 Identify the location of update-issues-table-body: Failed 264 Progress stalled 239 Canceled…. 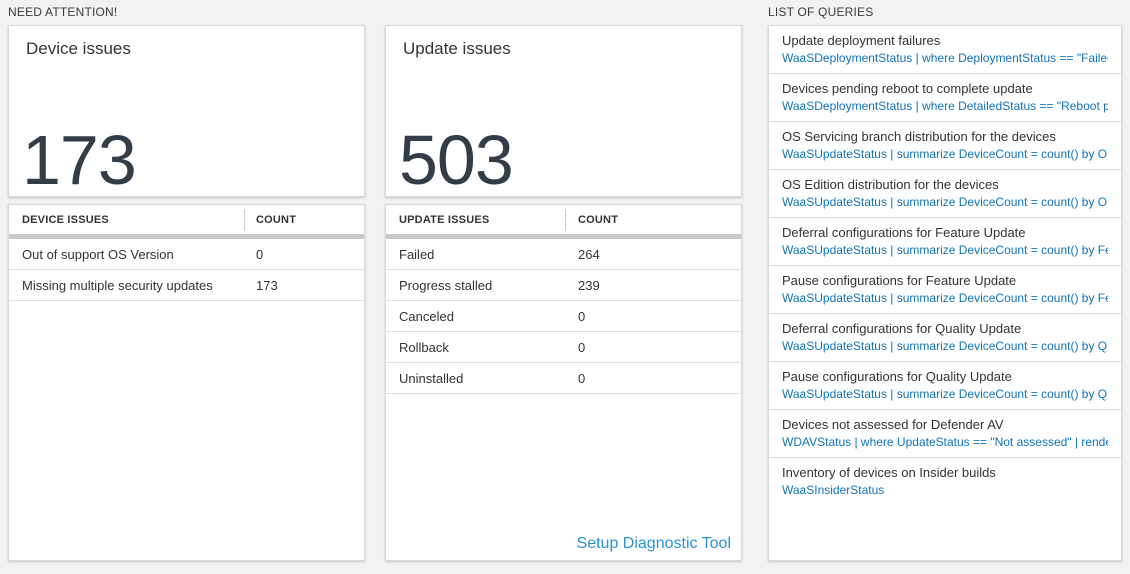
(563, 316).